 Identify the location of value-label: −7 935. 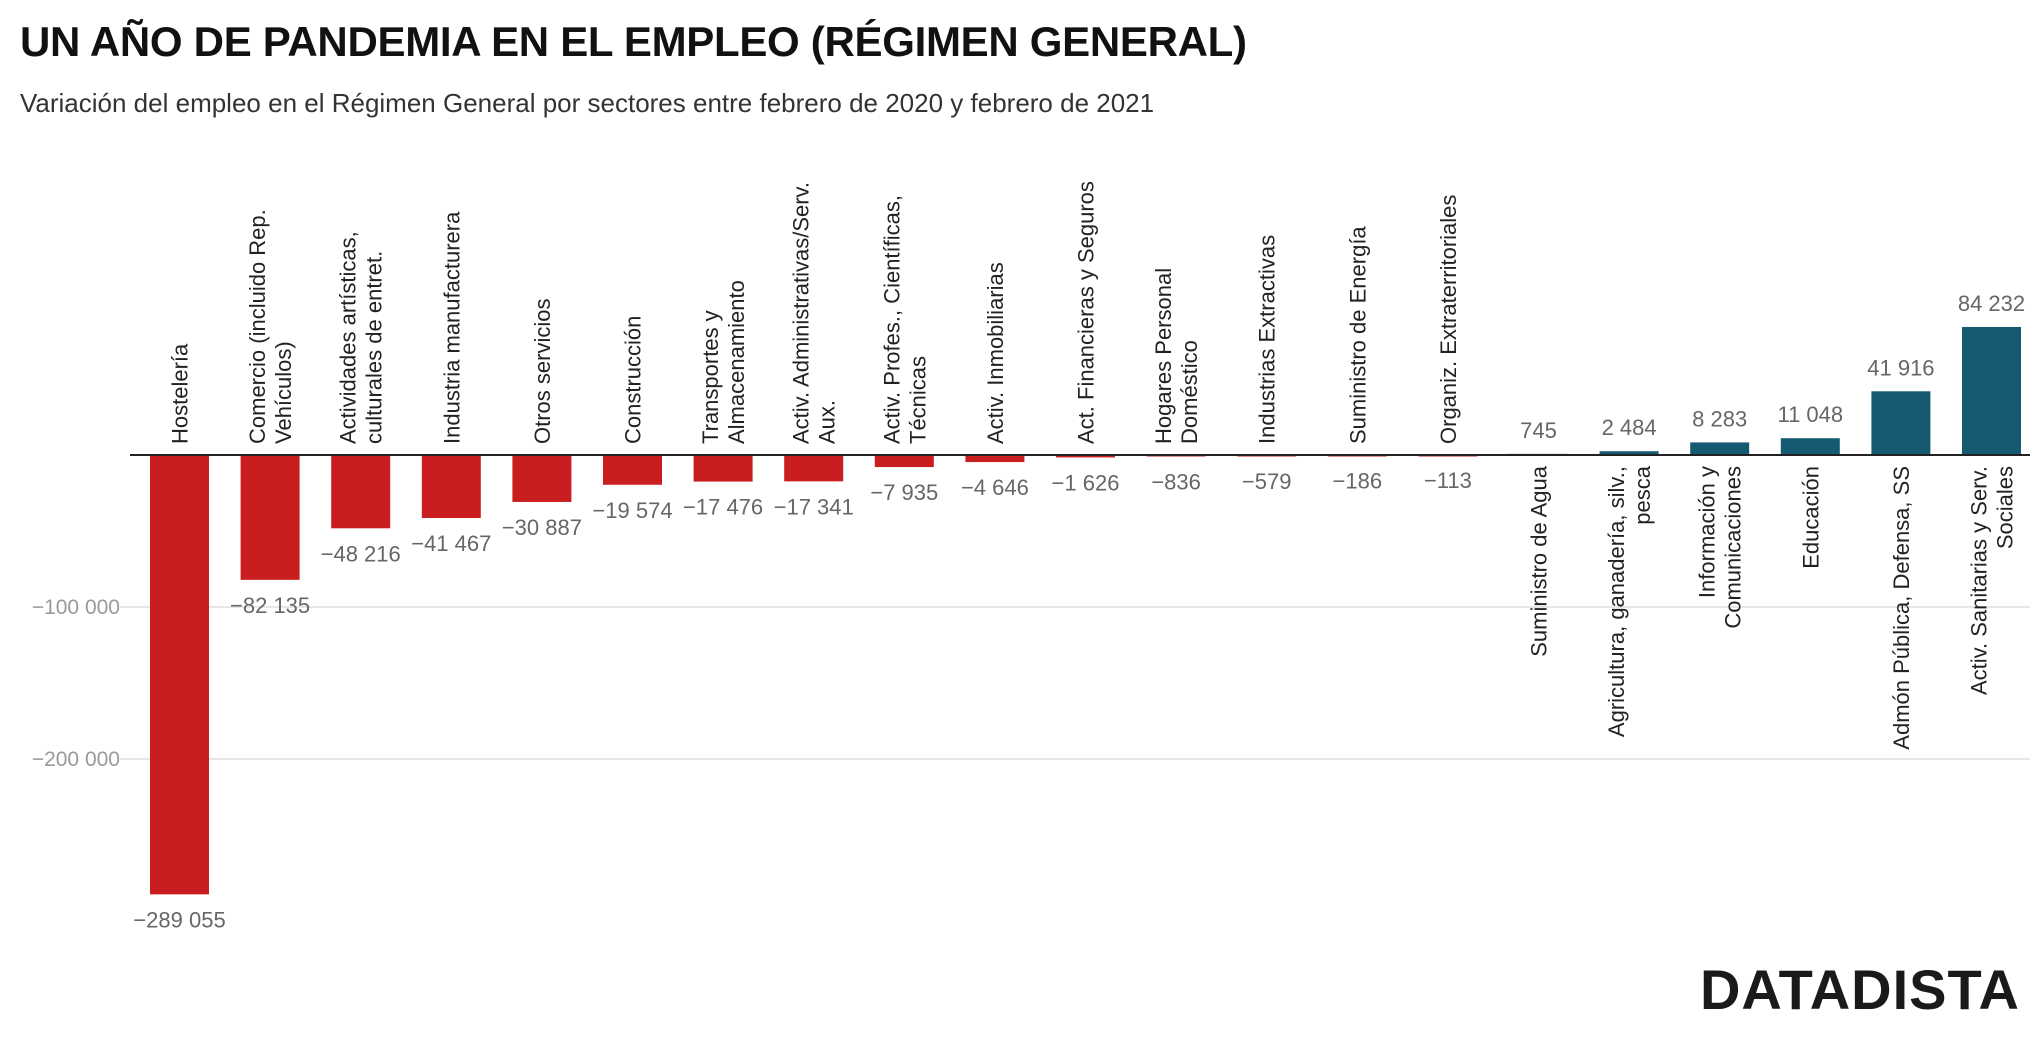
(904, 492).